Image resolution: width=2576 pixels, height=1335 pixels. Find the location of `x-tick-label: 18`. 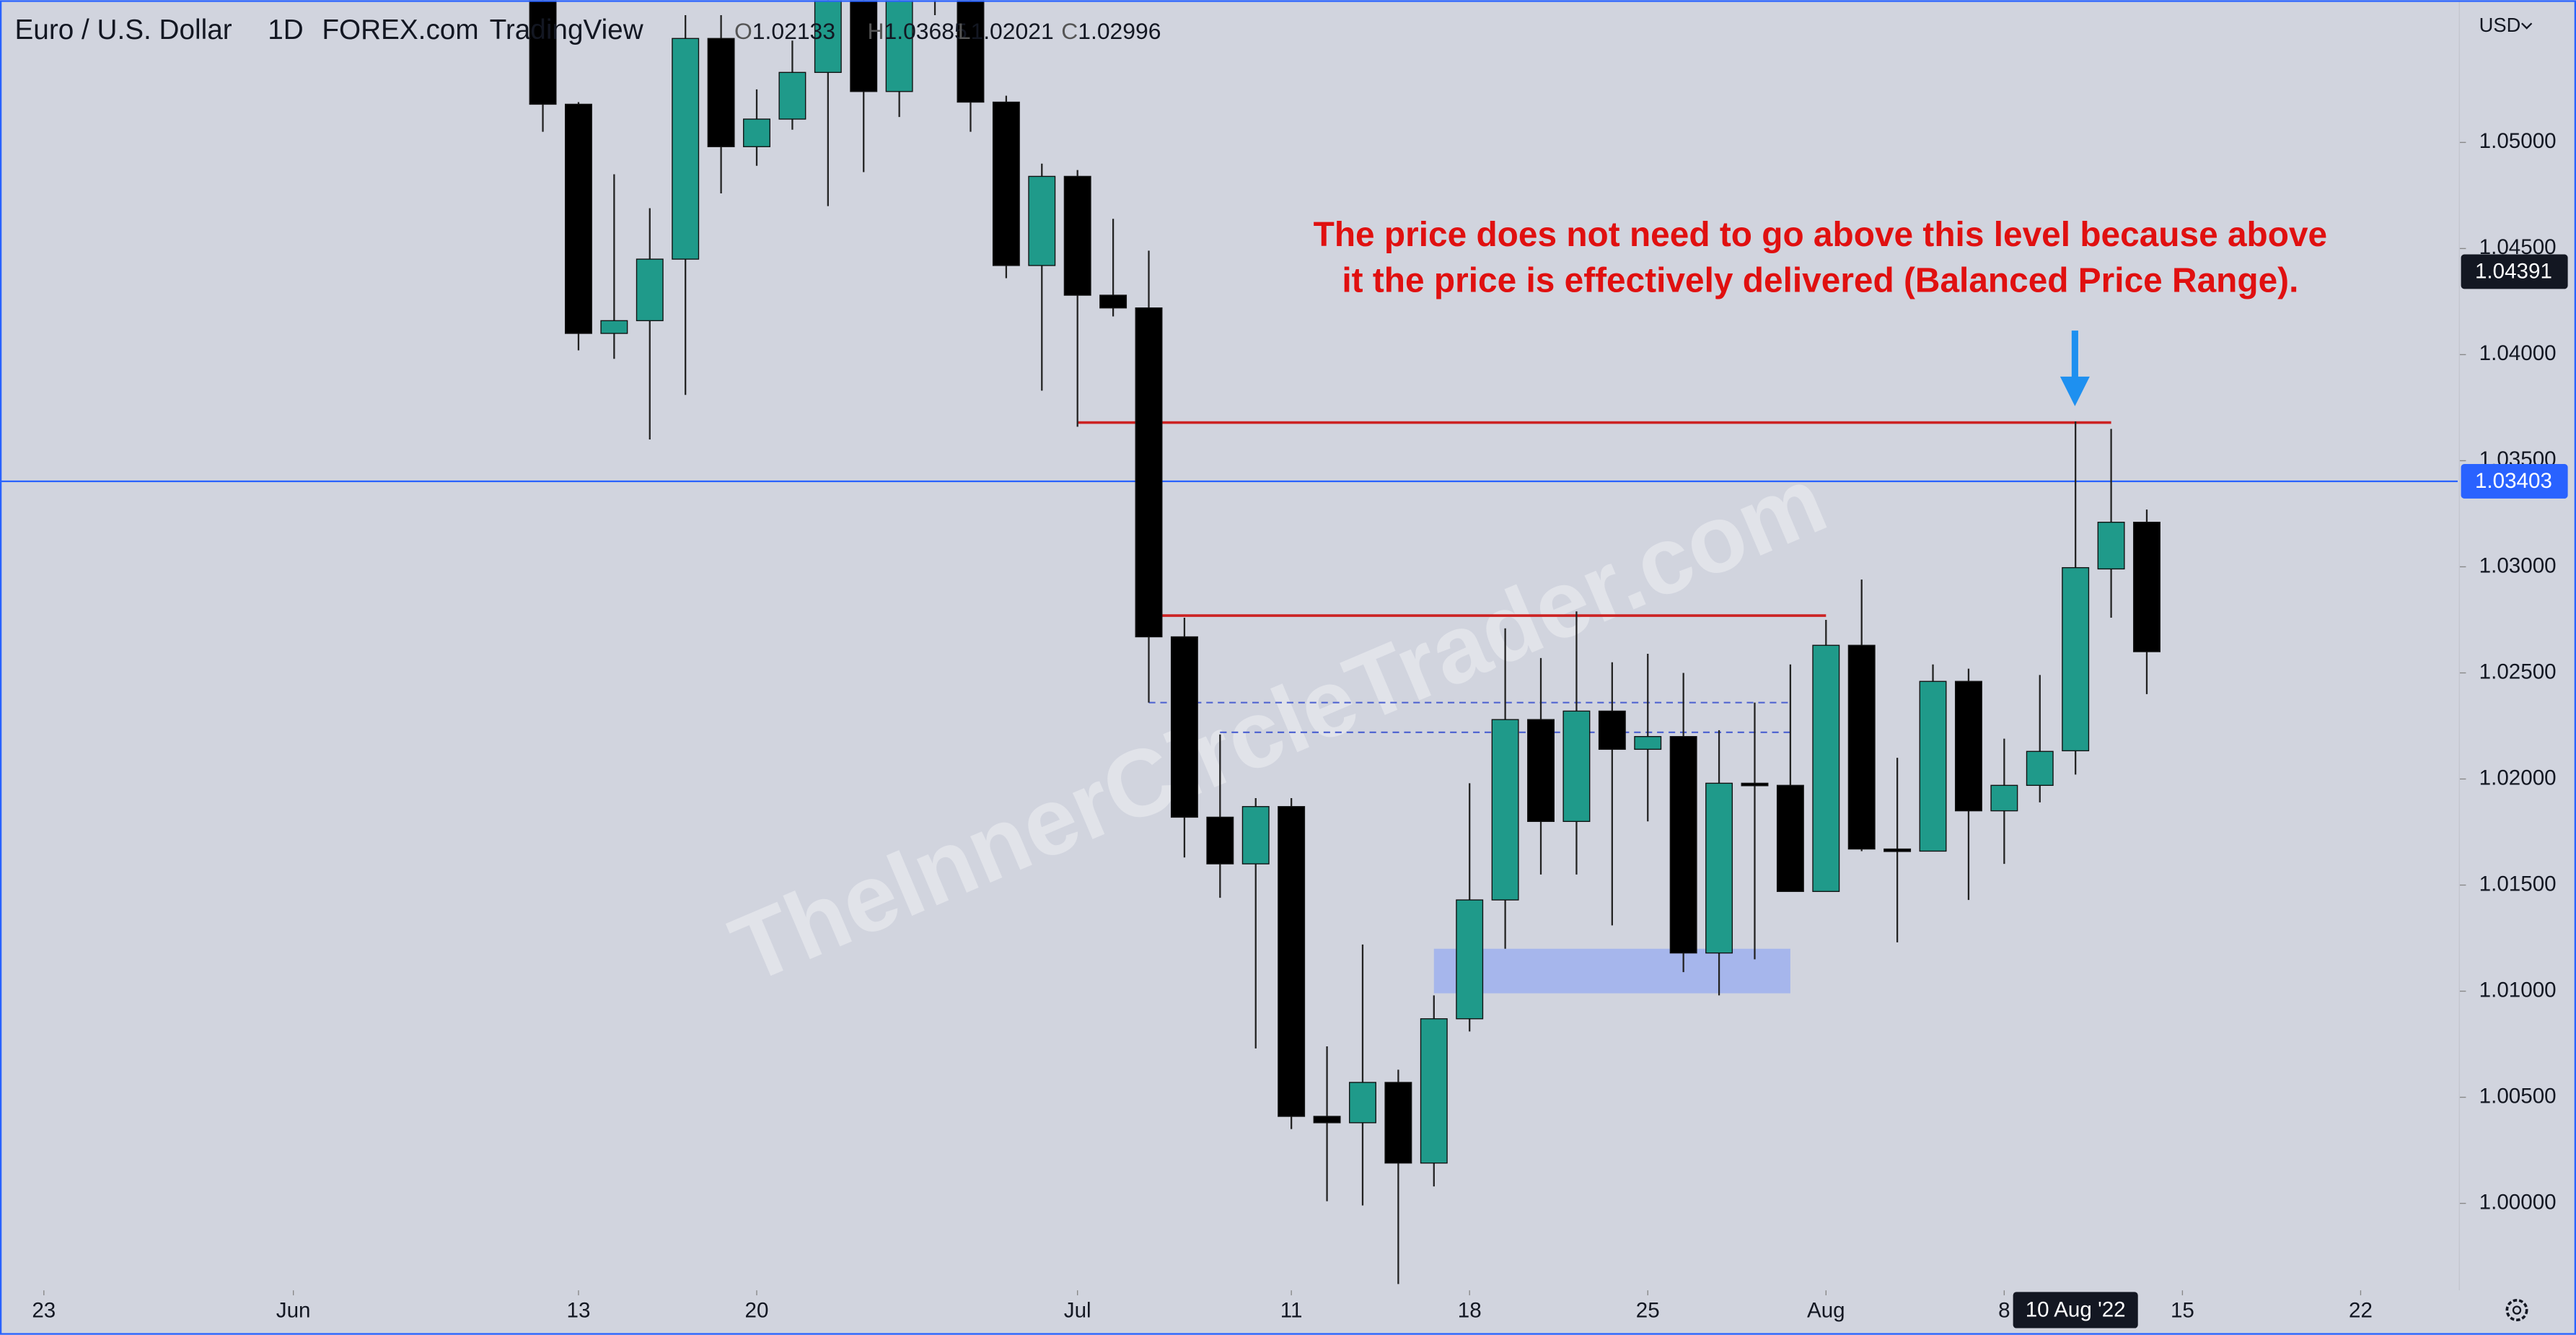

x-tick-label: 18 is located at coordinates (1470, 1311).